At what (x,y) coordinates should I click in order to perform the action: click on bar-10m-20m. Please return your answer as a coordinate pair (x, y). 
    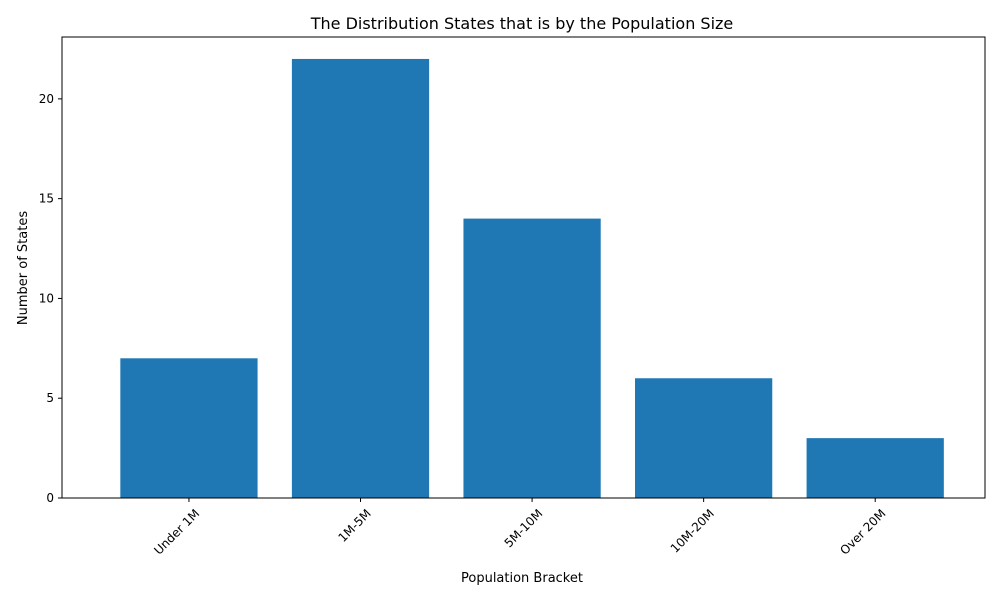
    Looking at the image, I should click on (704, 438).